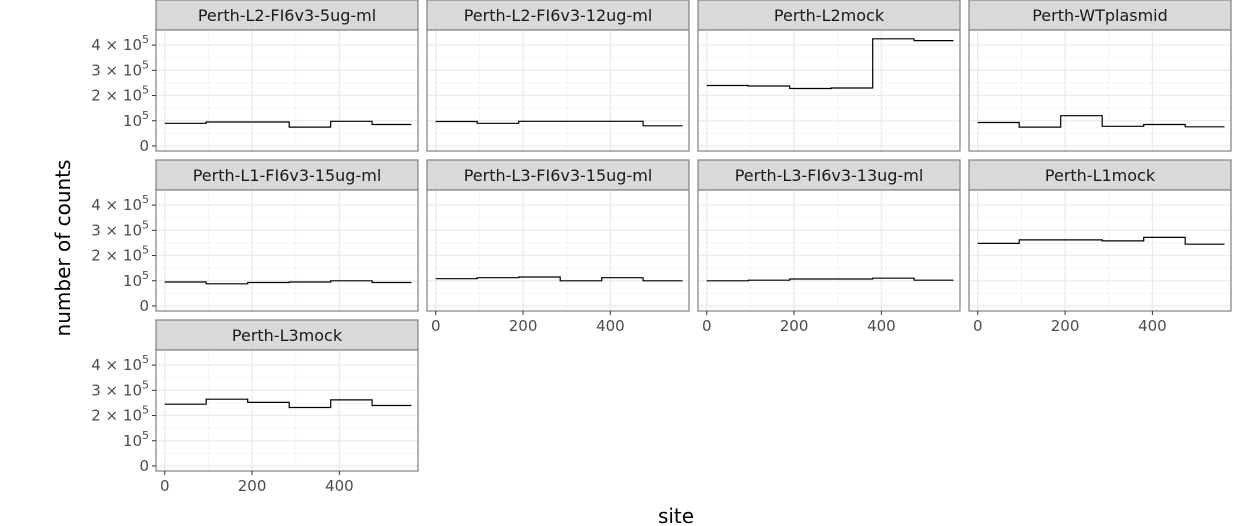 The image size is (1233, 526). I want to click on strip-label: Perth-L1mock, so click(1100, 175).